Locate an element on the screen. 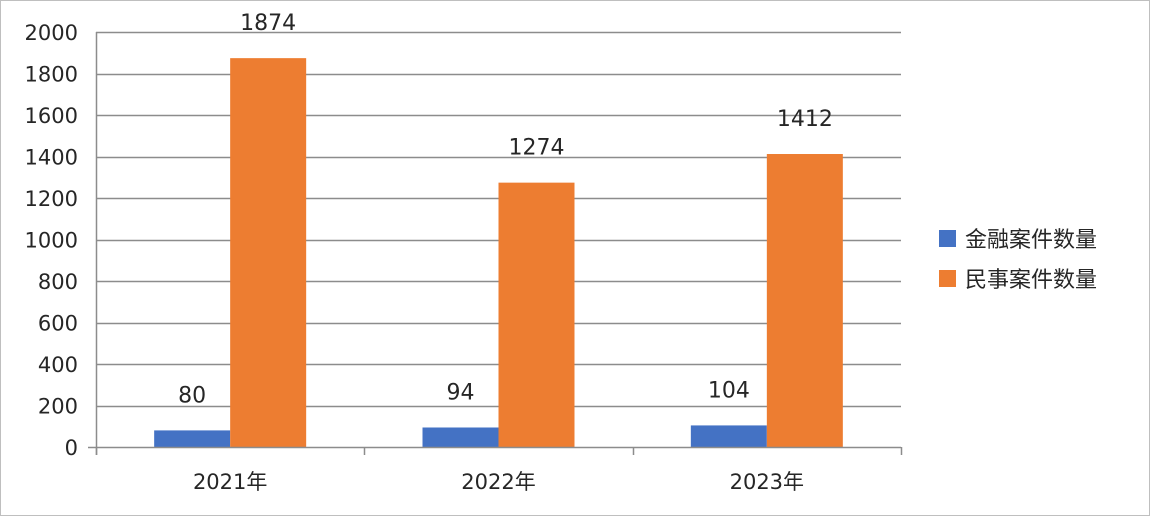 Image resolution: width=1150 pixels, height=517 pixels. x-tick-label: 2023年 is located at coordinates (767, 482).